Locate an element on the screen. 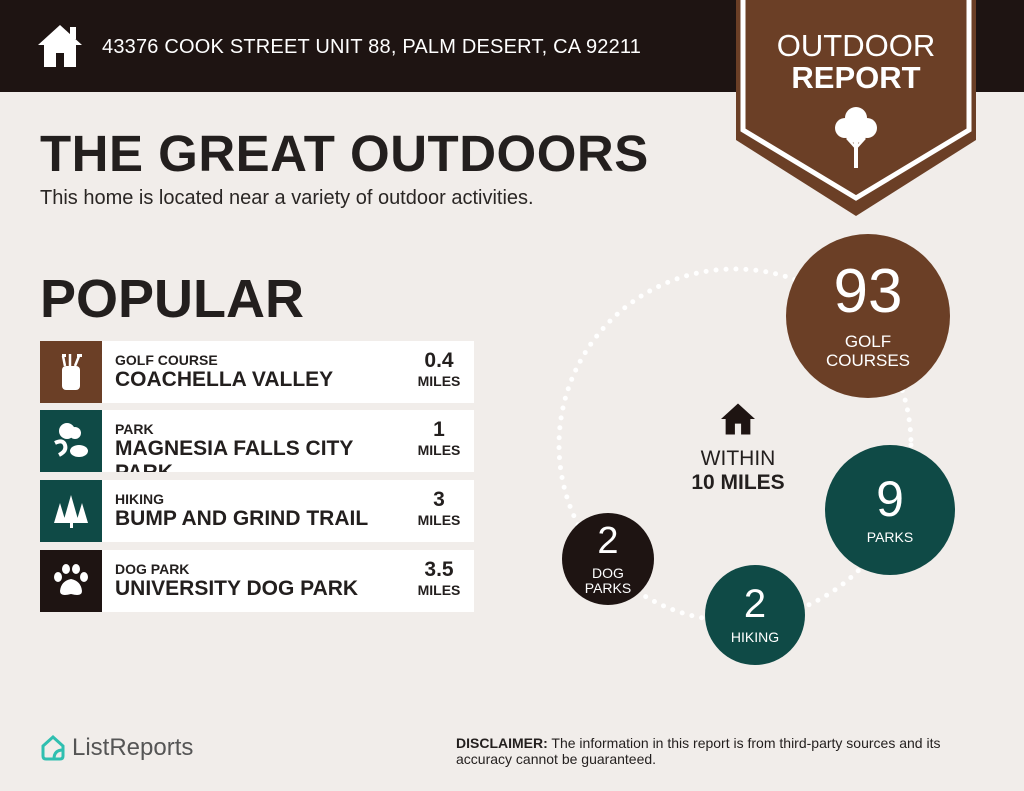 Image resolution: width=1024 pixels, height=791 pixels. within-label: WITHIN is located at coordinates (738, 458).